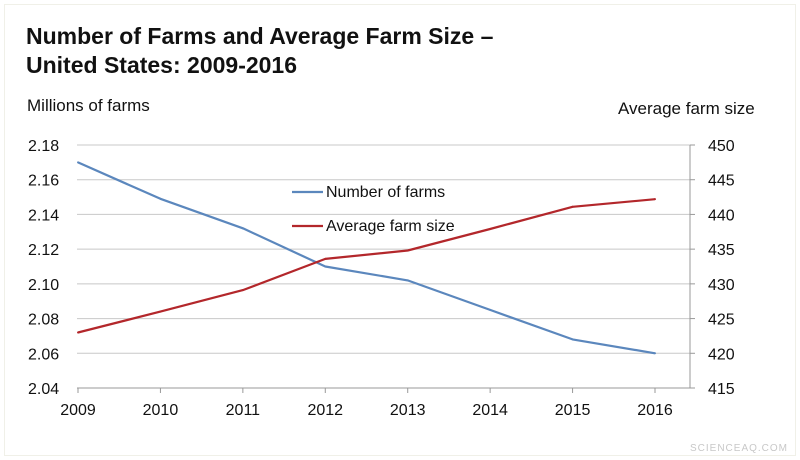  I want to click on right-tick-label: 445, so click(721, 181).